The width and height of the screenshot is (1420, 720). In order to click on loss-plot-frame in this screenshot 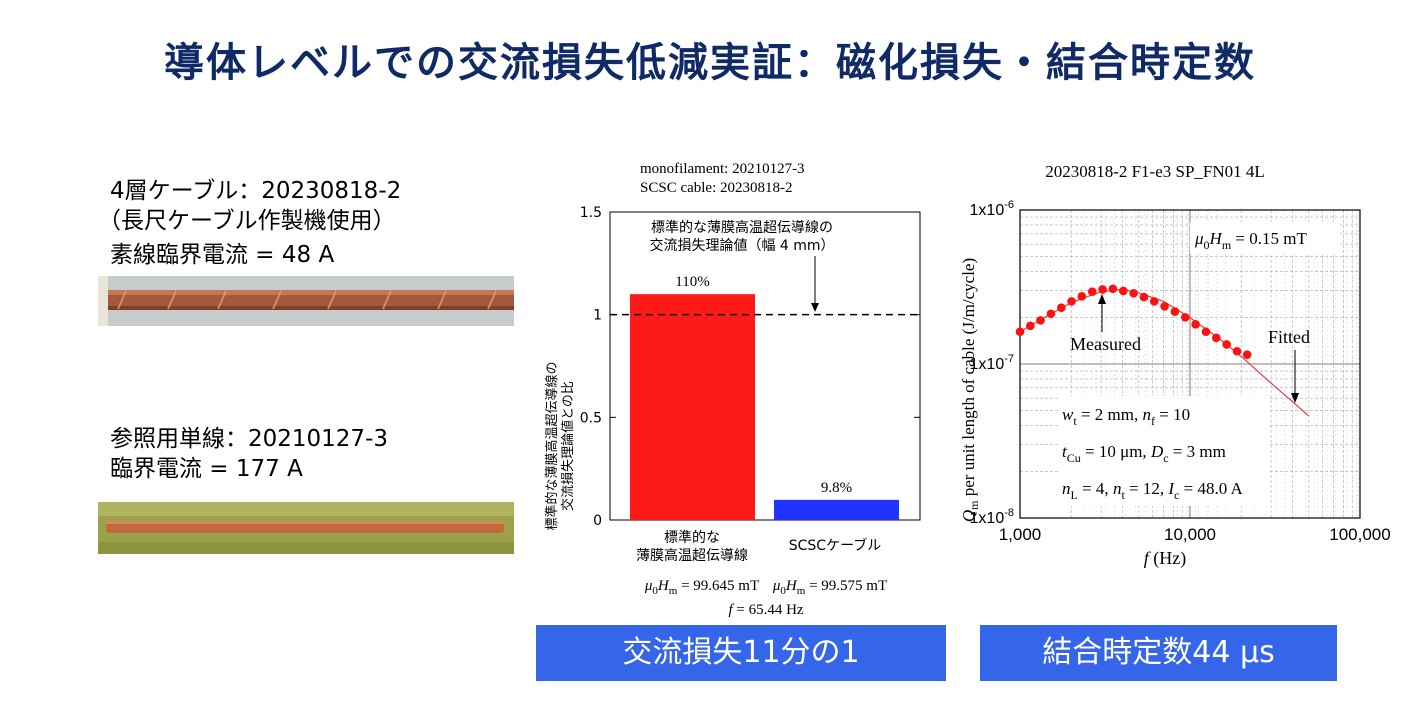, I will do `click(1190, 364)`.